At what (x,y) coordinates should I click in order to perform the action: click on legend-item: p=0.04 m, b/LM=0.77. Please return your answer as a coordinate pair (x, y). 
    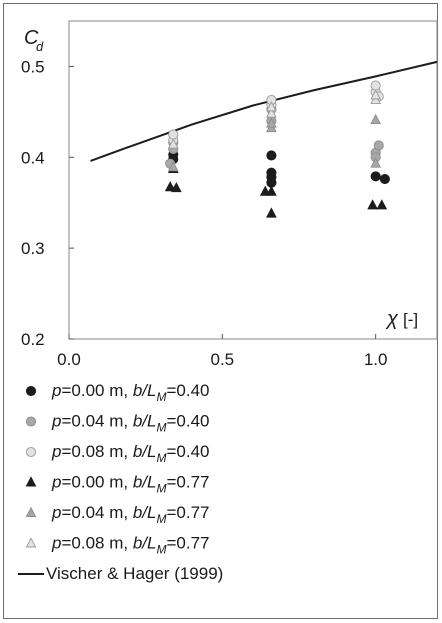
    Looking at the image, I should click on (117, 514).